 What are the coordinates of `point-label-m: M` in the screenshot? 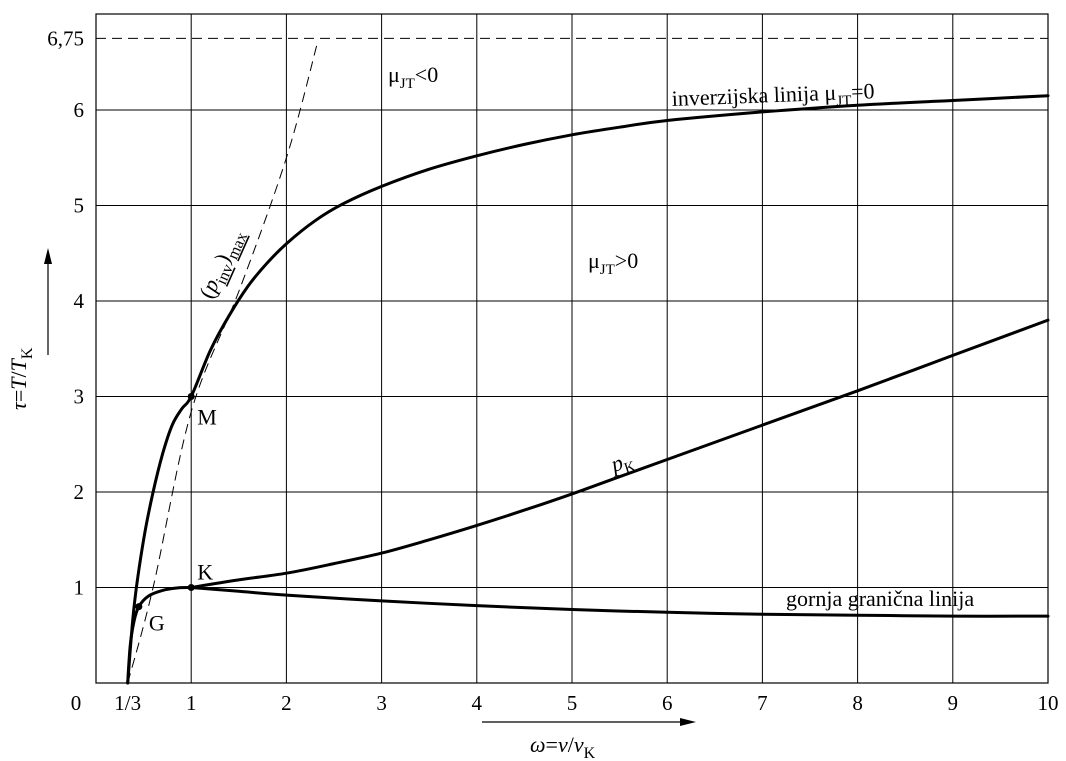 It's located at (207, 417).